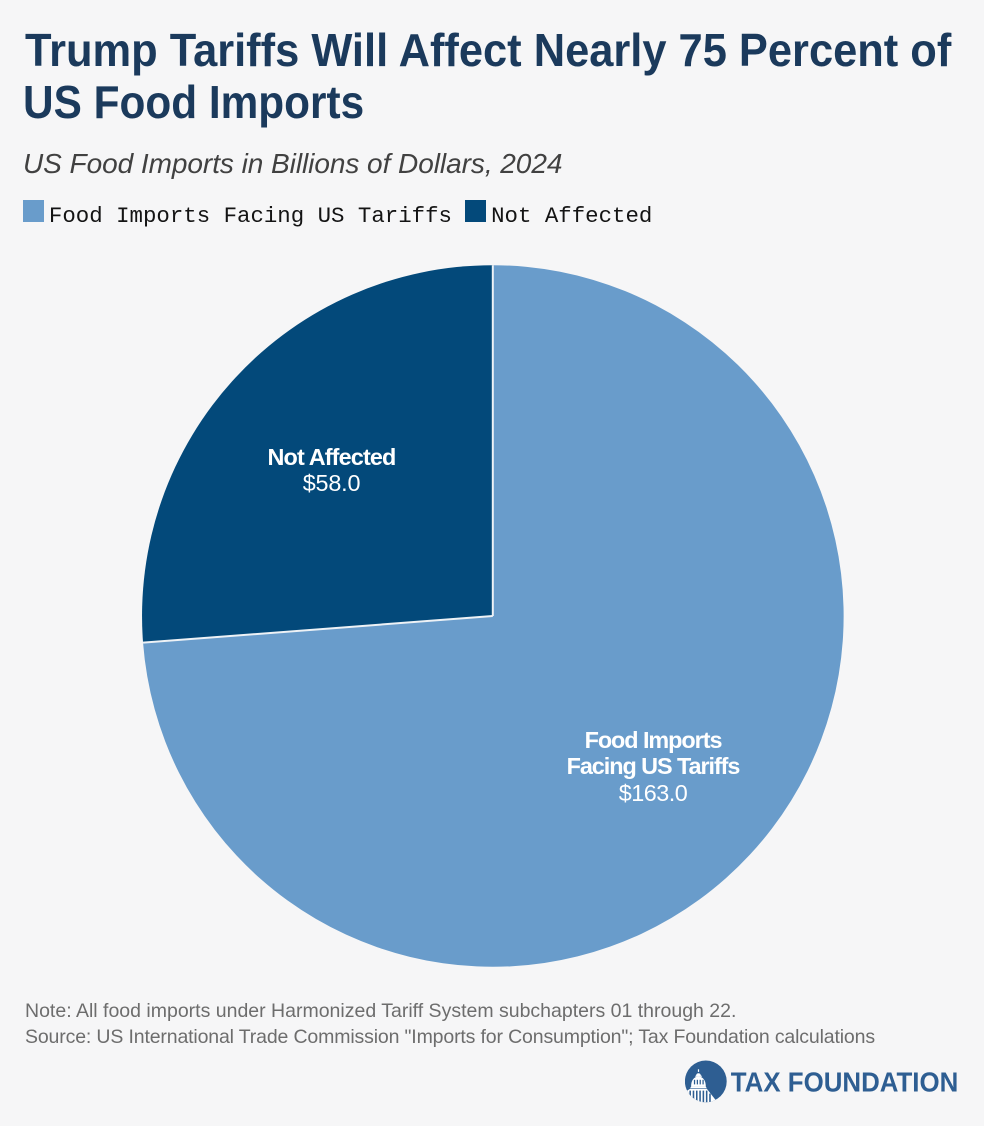  What do you see at coordinates (845, 1081) in the screenshot?
I see `svg-text: TAX FOUNDATION` at bounding box center [845, 1081].